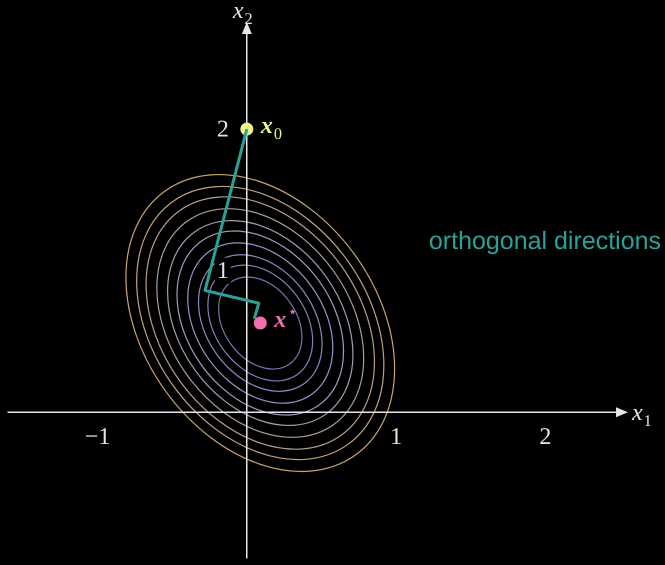  Describe the element at coordinates (544, 241) in the screenshot. I see `text: orthogonal directions` at that location.